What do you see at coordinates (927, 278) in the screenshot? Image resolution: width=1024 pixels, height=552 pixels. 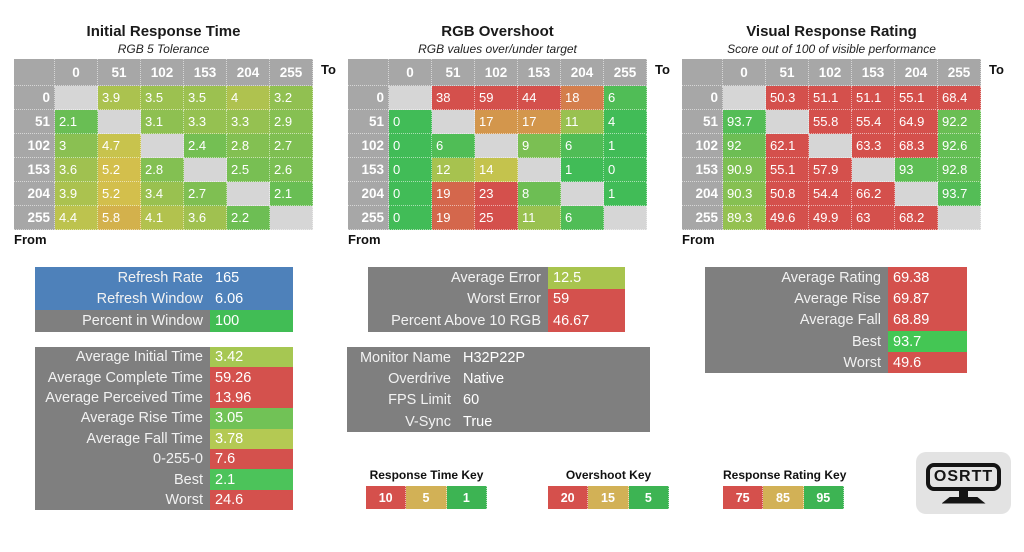 I see `summary-value: 69.38` at bounding box center [927, 278].